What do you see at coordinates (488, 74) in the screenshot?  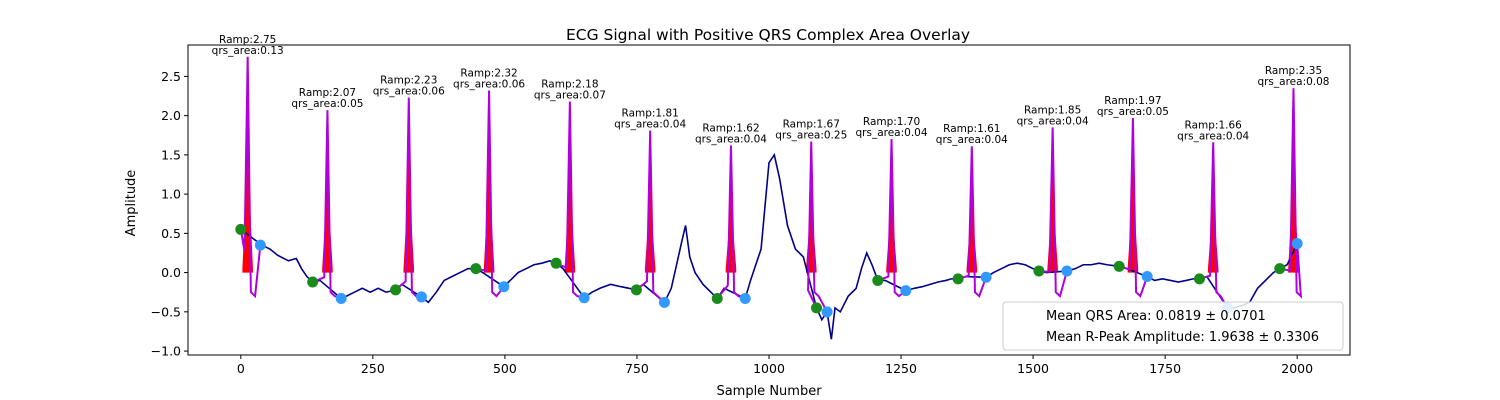 I see `r-peak-amplitude-label: Ramp:2.32` at bounding box center [488, 74].